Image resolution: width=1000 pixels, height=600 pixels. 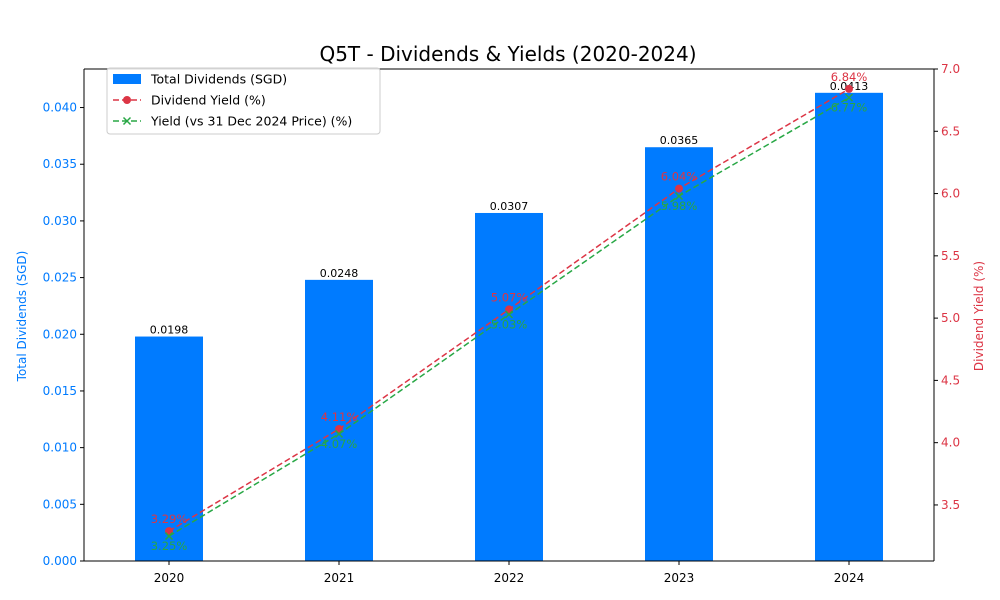 I want to click on x-tick-label: 2023, so click(x=679, y=578).